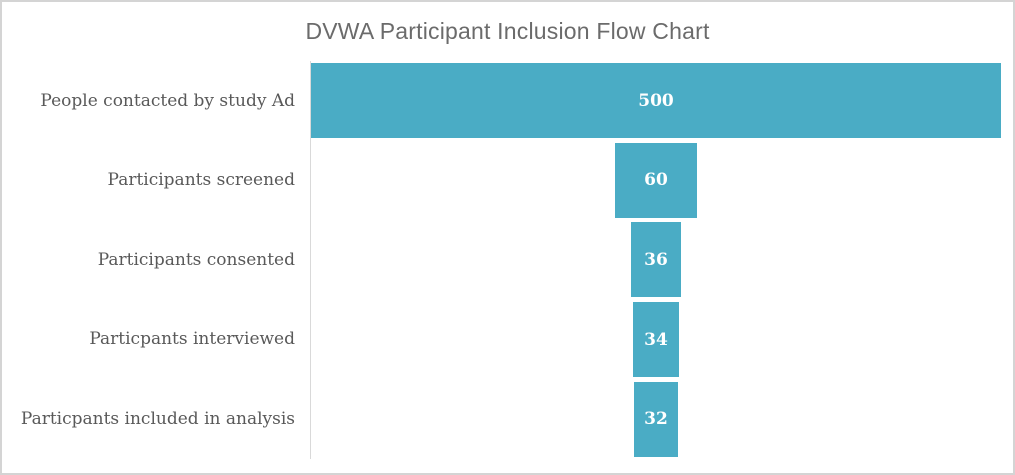 The width and height of the screenshot is (1015, 475). What do you see at coordinates (201, 180) in the screenshot?
I see `category-label: Participants screened` at bounding box center [201, 180].